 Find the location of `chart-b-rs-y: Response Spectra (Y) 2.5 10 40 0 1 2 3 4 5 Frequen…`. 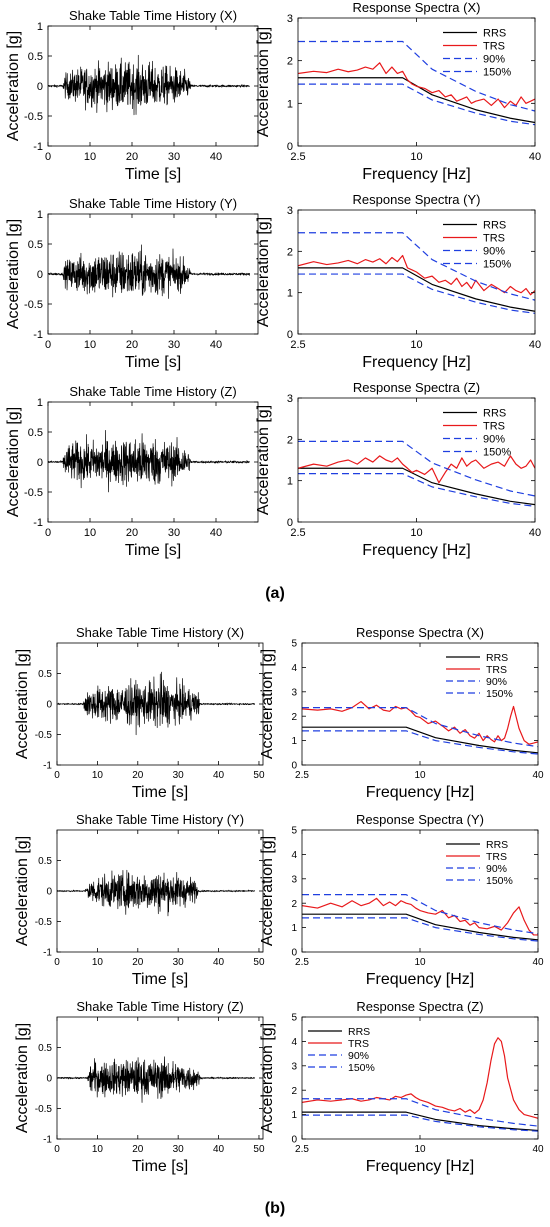

chart-b-rs-y: Response Spectra (Y) 2.5 10 40 0 1 2 3 4 5 Frequen… is located at coordinates (401, 900).